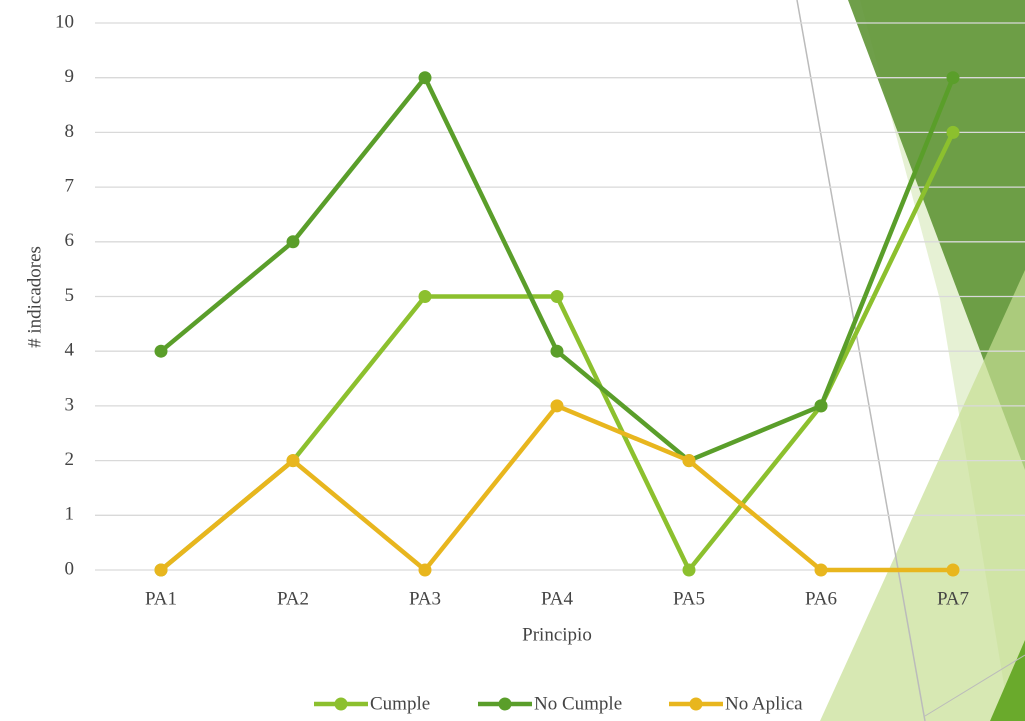 The width and height of the screenshot is (1025, 721). Describe the element at coordinates (70, 131) in the screenshot. I see `y-tick-label: 8` at that location.